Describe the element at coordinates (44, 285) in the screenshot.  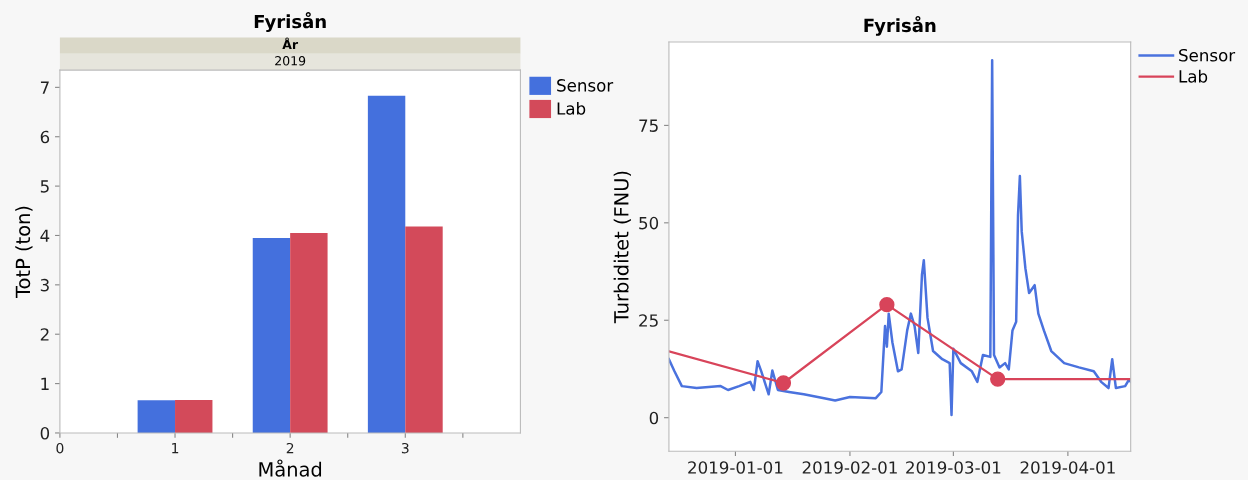
I see `y-tick-label: 3` at that location.